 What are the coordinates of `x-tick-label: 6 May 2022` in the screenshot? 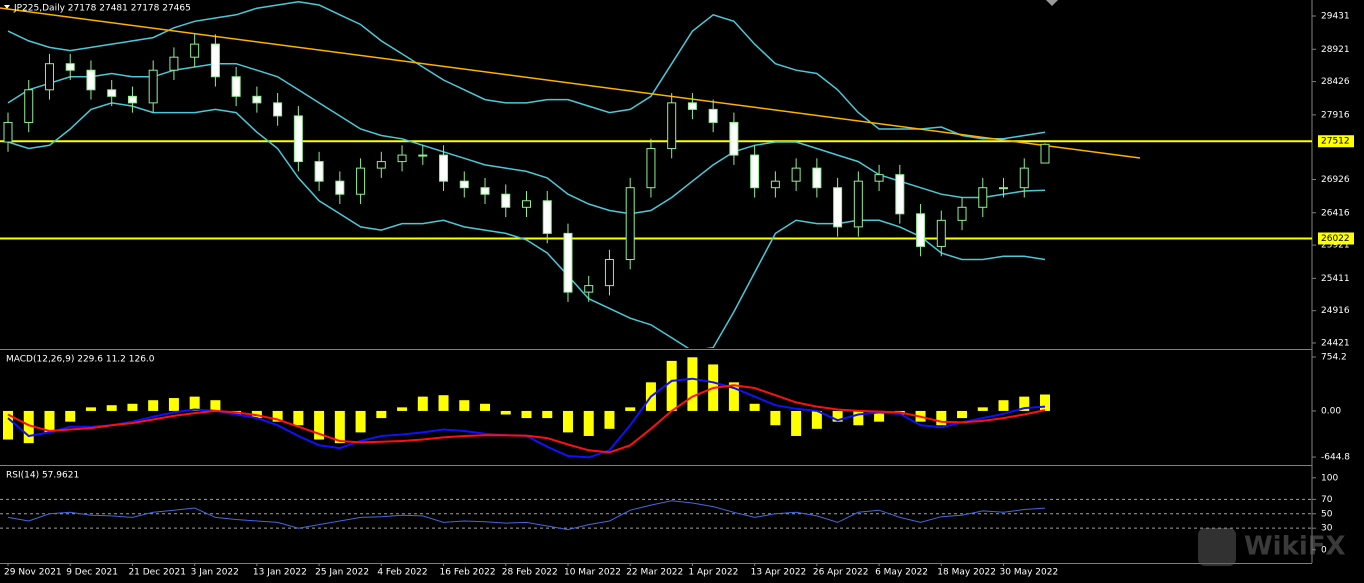 It's located at (901, 573).